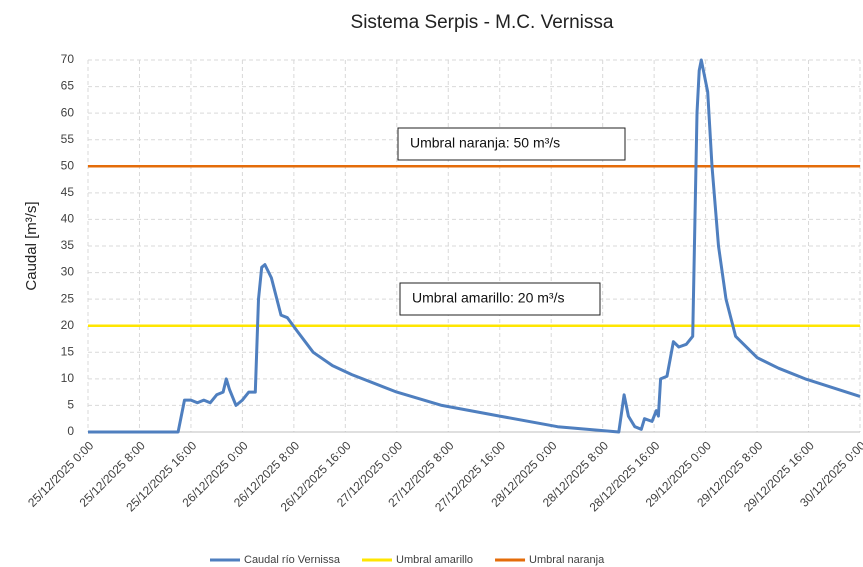 The height and width of the screenshot is (567, 863). Describe the element at coordinates (68, 112) in the screenshot. I see `y-tick-label: 60` at that location.